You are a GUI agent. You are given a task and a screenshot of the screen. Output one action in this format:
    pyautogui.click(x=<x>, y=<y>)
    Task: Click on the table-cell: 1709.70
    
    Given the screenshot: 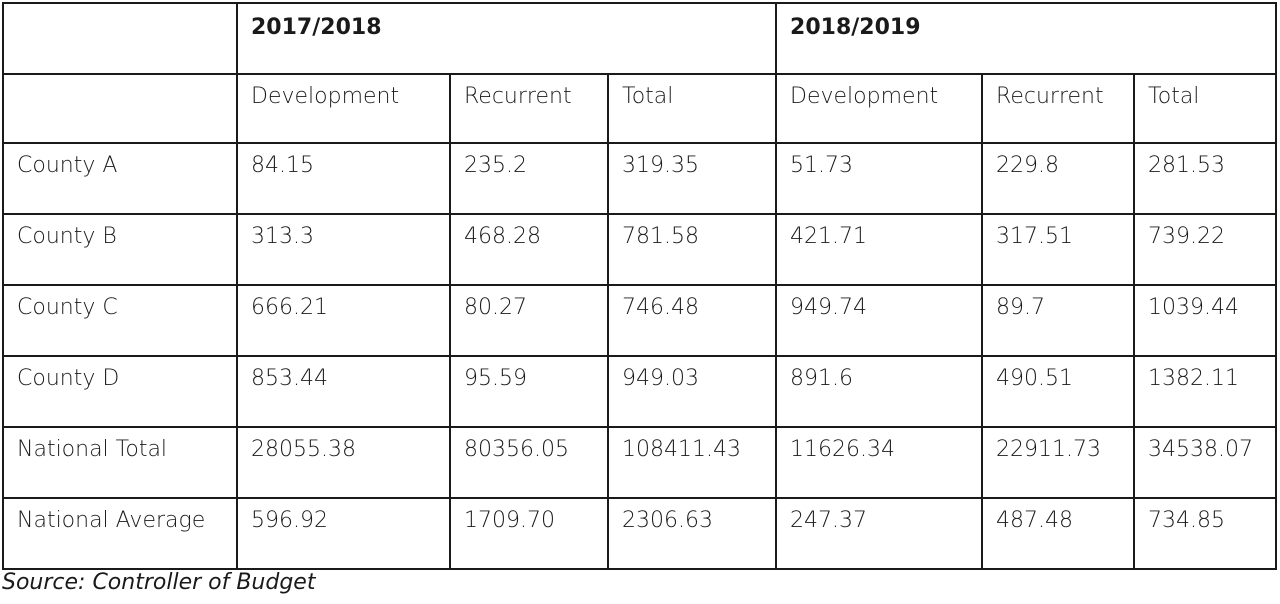 What is the action you would take?
    pyautogui.click(x=529, y=533)
    